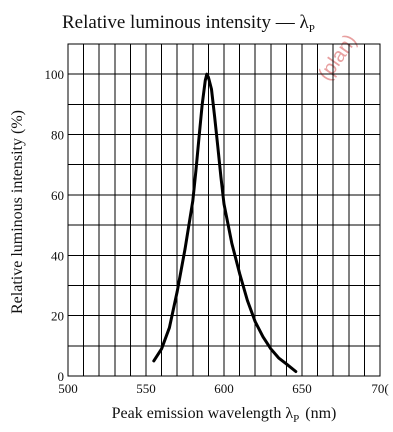 Image resolution: width=393 pixels, height=432 pixels. Describe the element at coordinates (302, 388) in the screenshot. I see `x-tick-label: 650` at that location.